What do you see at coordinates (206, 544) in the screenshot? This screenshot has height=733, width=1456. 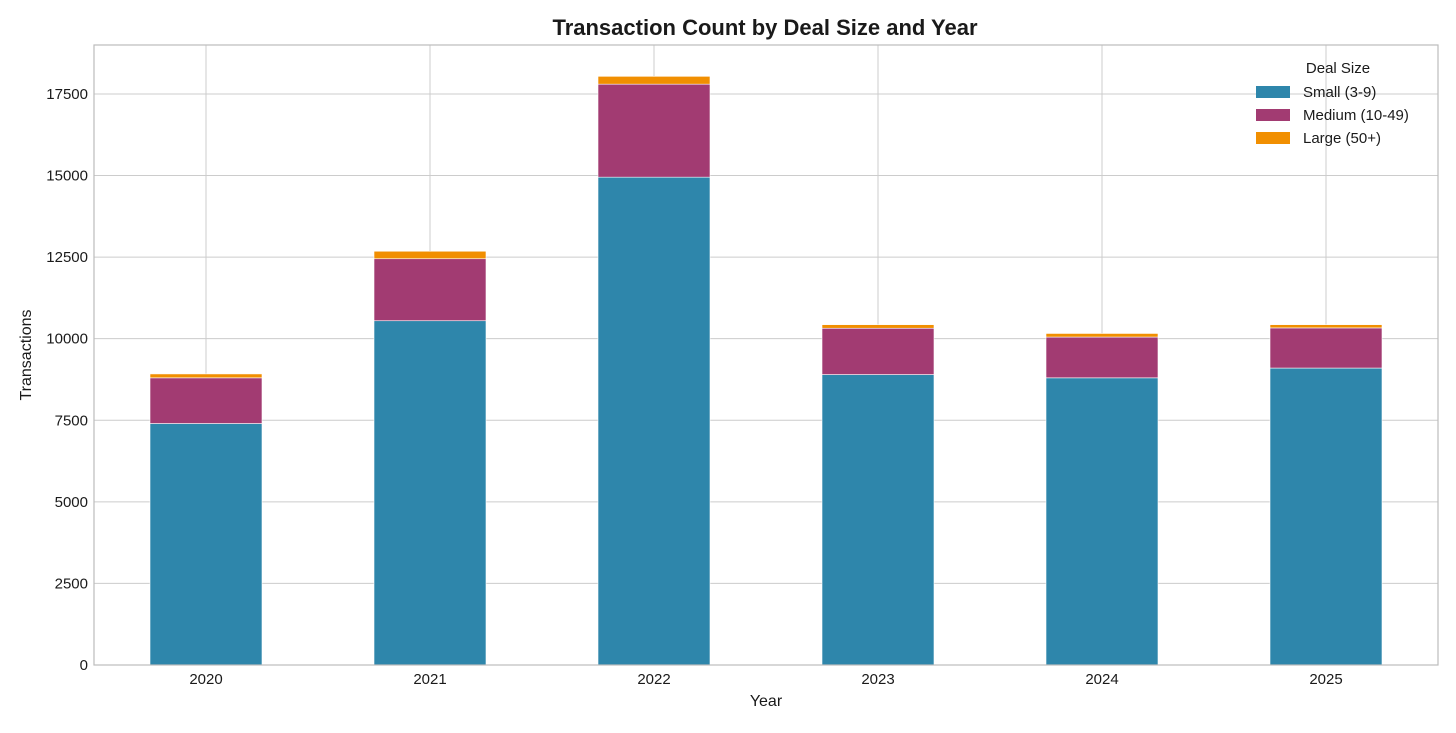 I see `bar-segment: Small (3-9) 2020: 7400` at bounding box center [206, 544].